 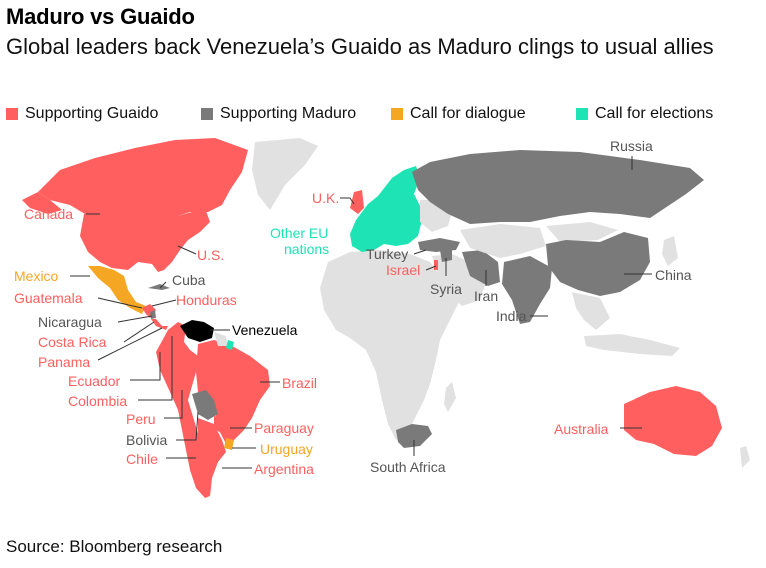 What do you see at coordinates (325, 198) in the screenshot?
I see `label-uk: U.K.` at bounding box center [325, 198].